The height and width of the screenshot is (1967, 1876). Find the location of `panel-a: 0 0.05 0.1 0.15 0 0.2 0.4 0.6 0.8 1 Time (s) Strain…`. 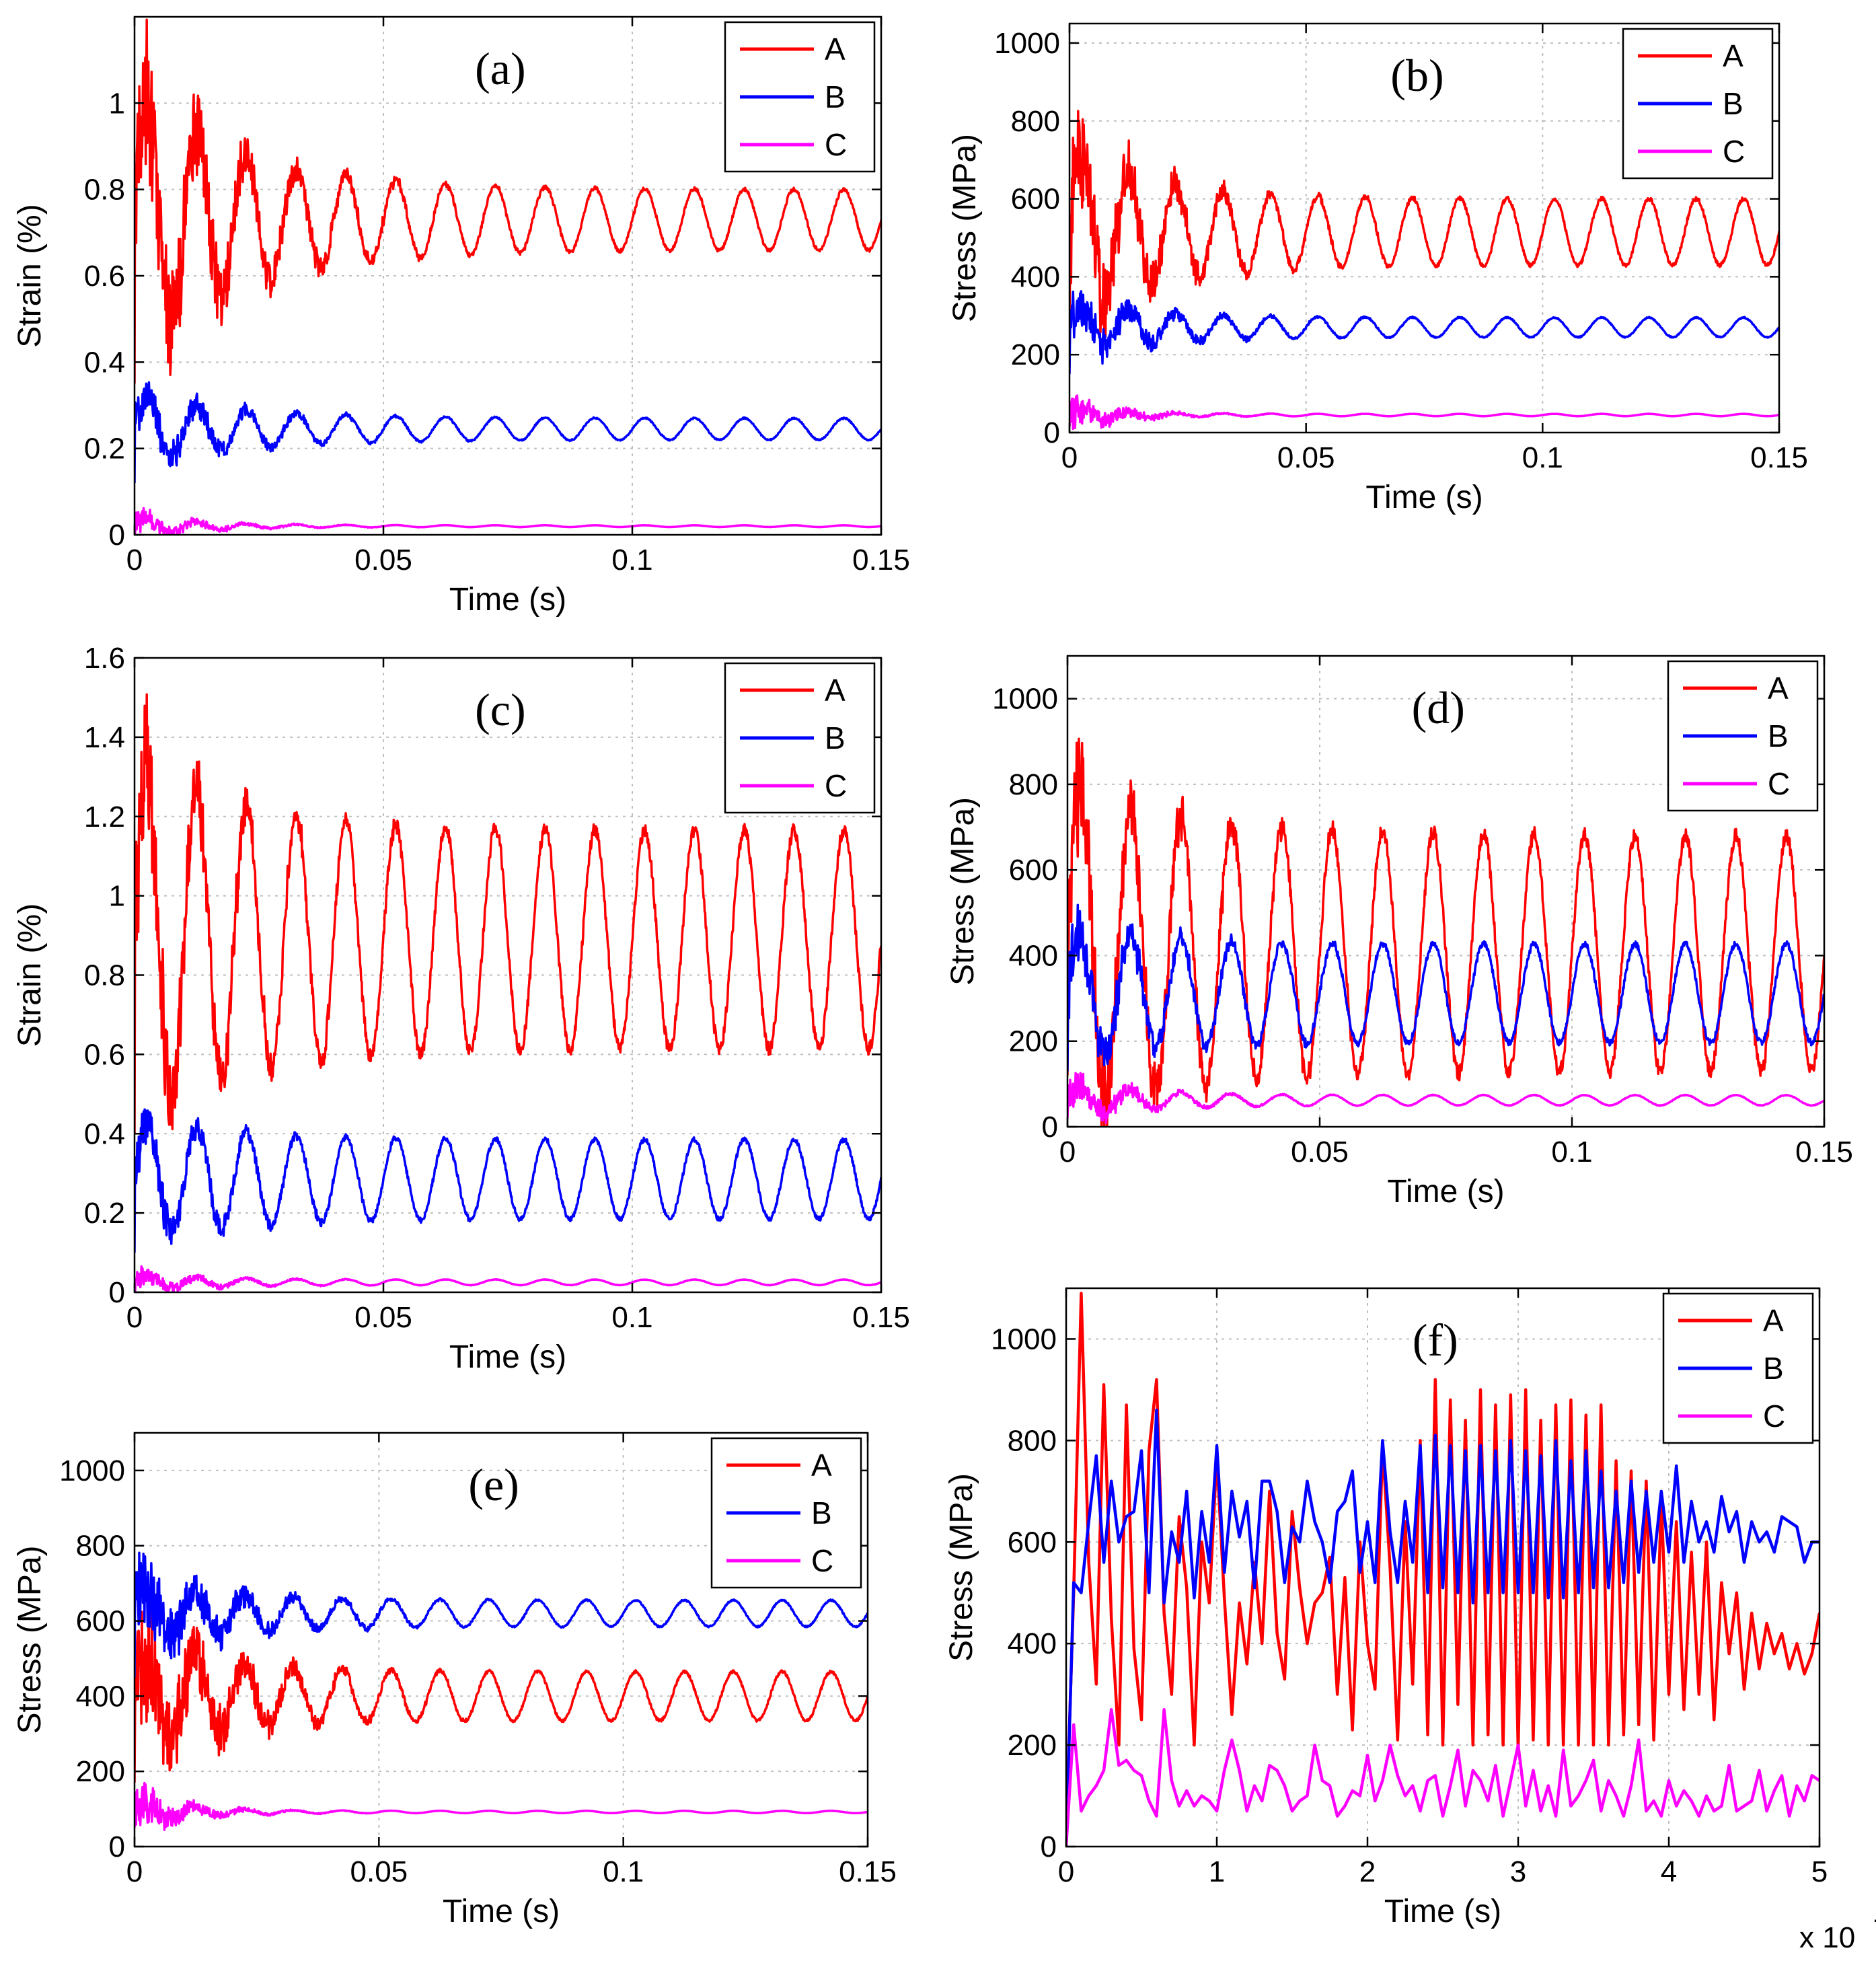

panel-a: 0 0.05 0.1 0.15 0 0.2 0.4 0.6 0.8 1 Time (s) Strain… is located at coordinates (461, 316).